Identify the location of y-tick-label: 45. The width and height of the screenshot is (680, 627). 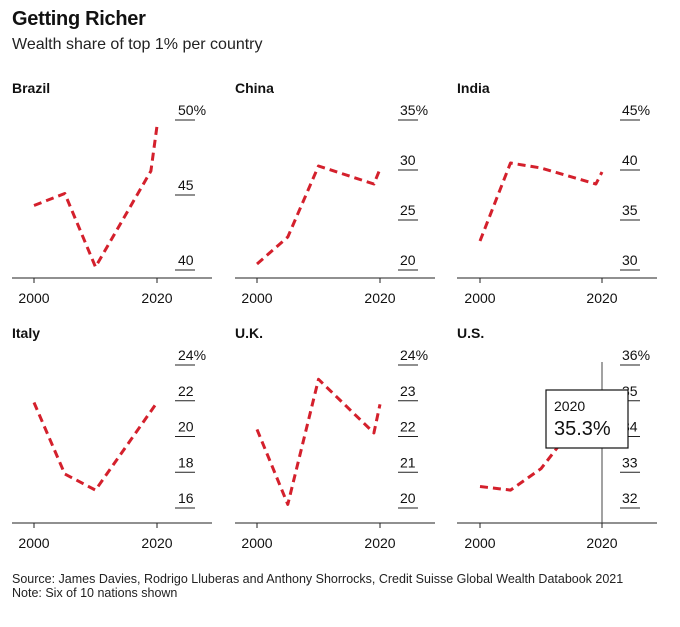
(186, 185).